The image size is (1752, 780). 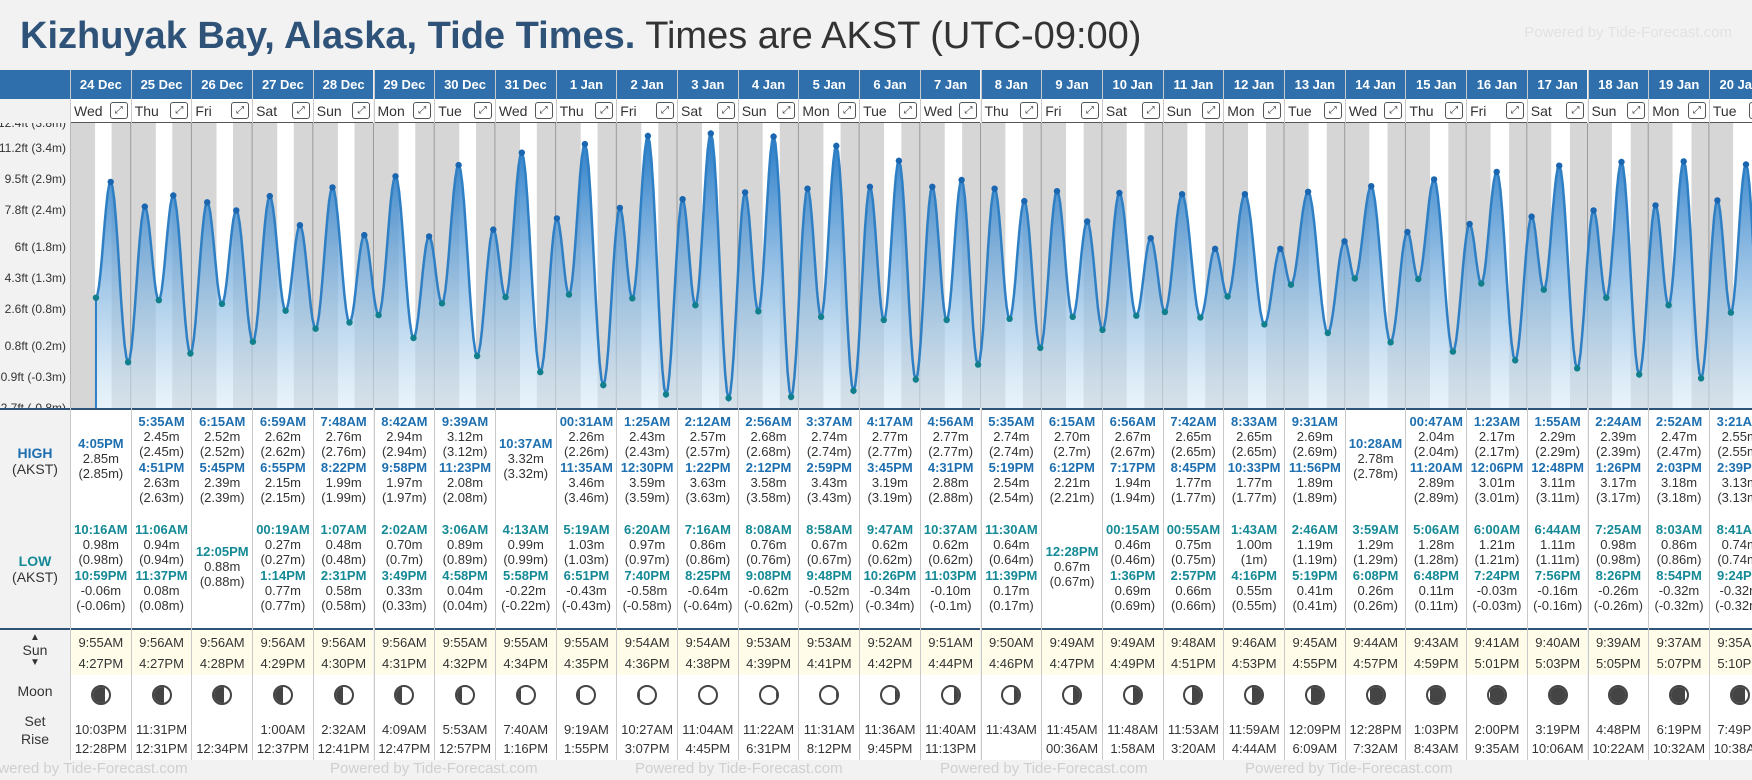 What do you see at coordinates (1072, 651) in the screenshot?
I see `sun-times-cell: 9:49AM 4:47PM` at bounding box center [1072, 651].